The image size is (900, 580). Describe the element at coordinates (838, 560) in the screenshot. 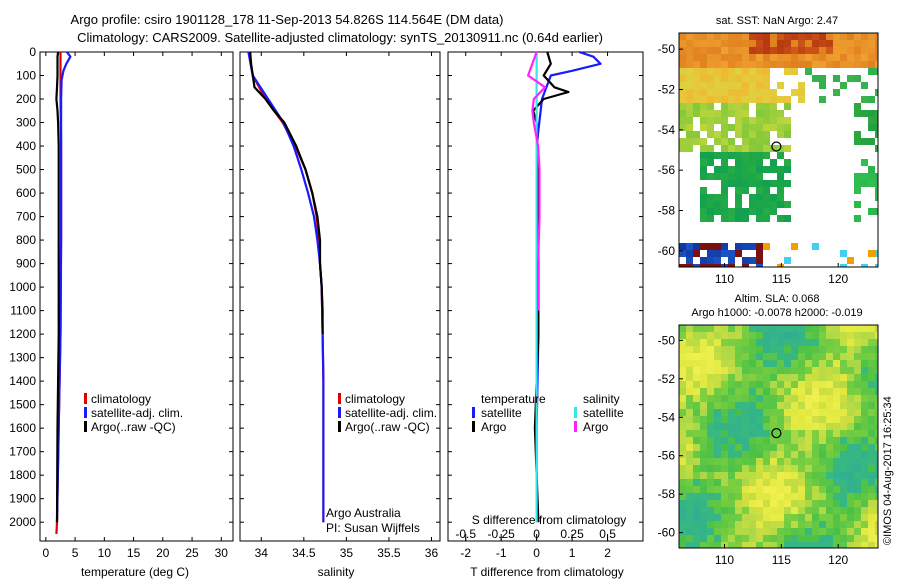

I see `x-tick-label: 120` at that location.